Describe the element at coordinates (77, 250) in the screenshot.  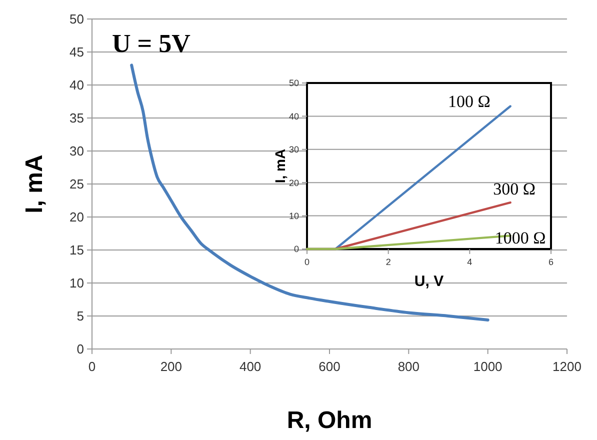
I see `y-tick-label: 15` at that location.